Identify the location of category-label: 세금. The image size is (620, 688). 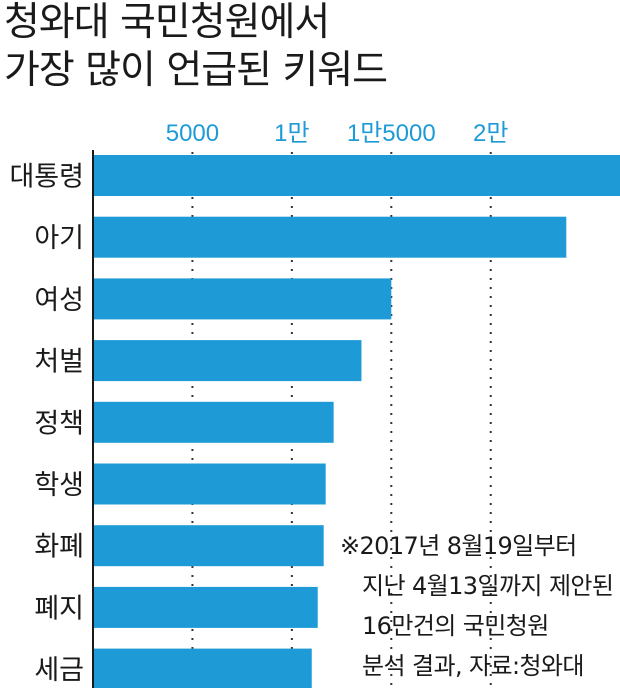
(59, 670).